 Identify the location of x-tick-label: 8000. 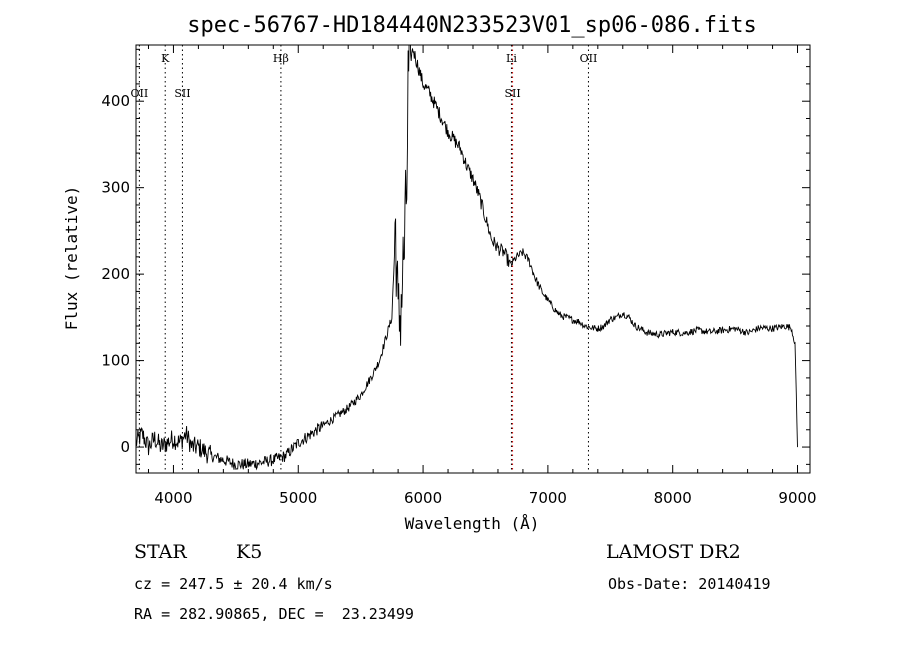
(673, 498).